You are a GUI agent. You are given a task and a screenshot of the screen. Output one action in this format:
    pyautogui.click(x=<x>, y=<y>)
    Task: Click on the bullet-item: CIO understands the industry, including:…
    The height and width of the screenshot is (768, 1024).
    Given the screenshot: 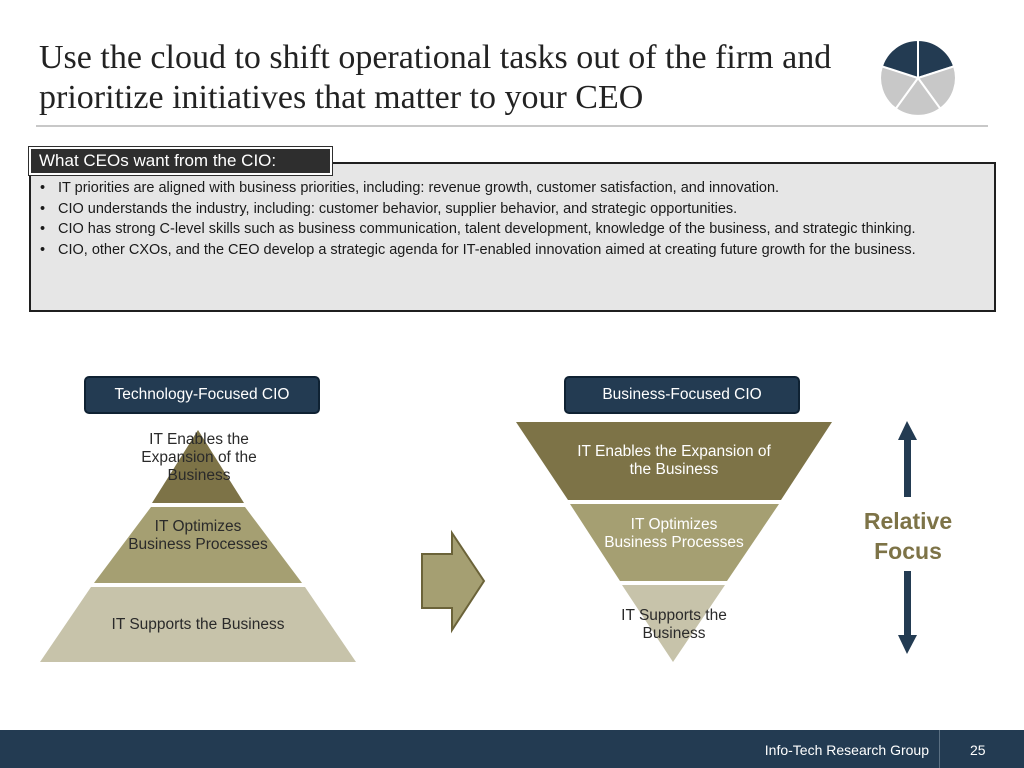 What is the action you would take?
    pyautogui.click(x=505, y=209)
    